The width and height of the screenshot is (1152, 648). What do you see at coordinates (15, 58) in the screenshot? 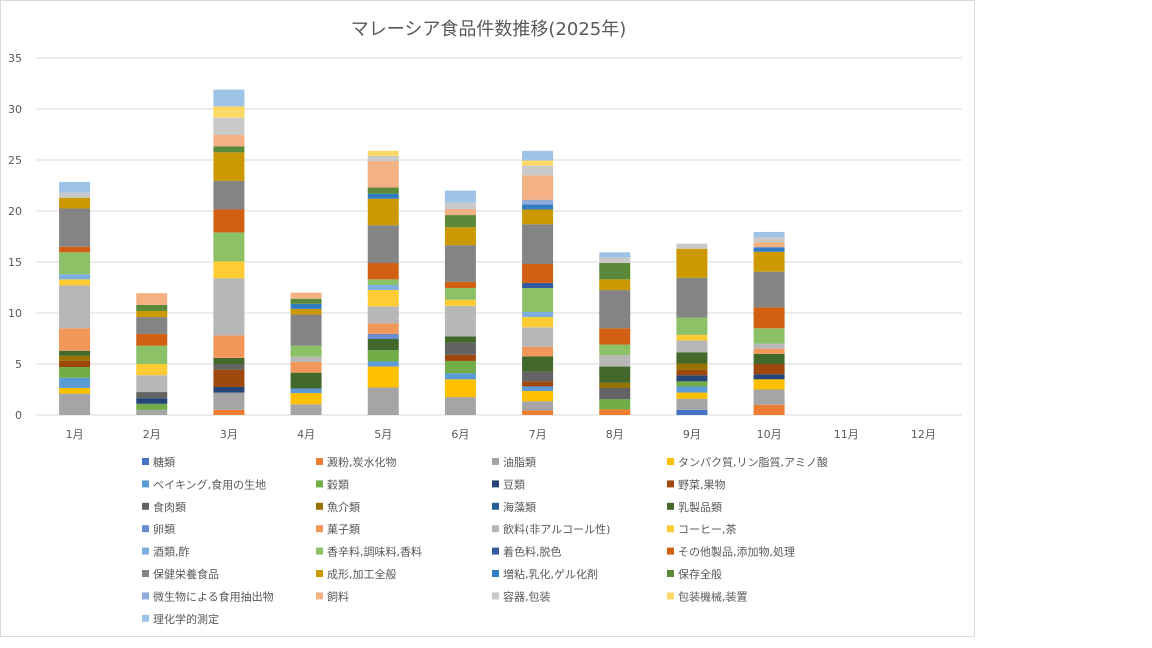
I see `y-tick-label: 35` at bounding box center [15, 58].